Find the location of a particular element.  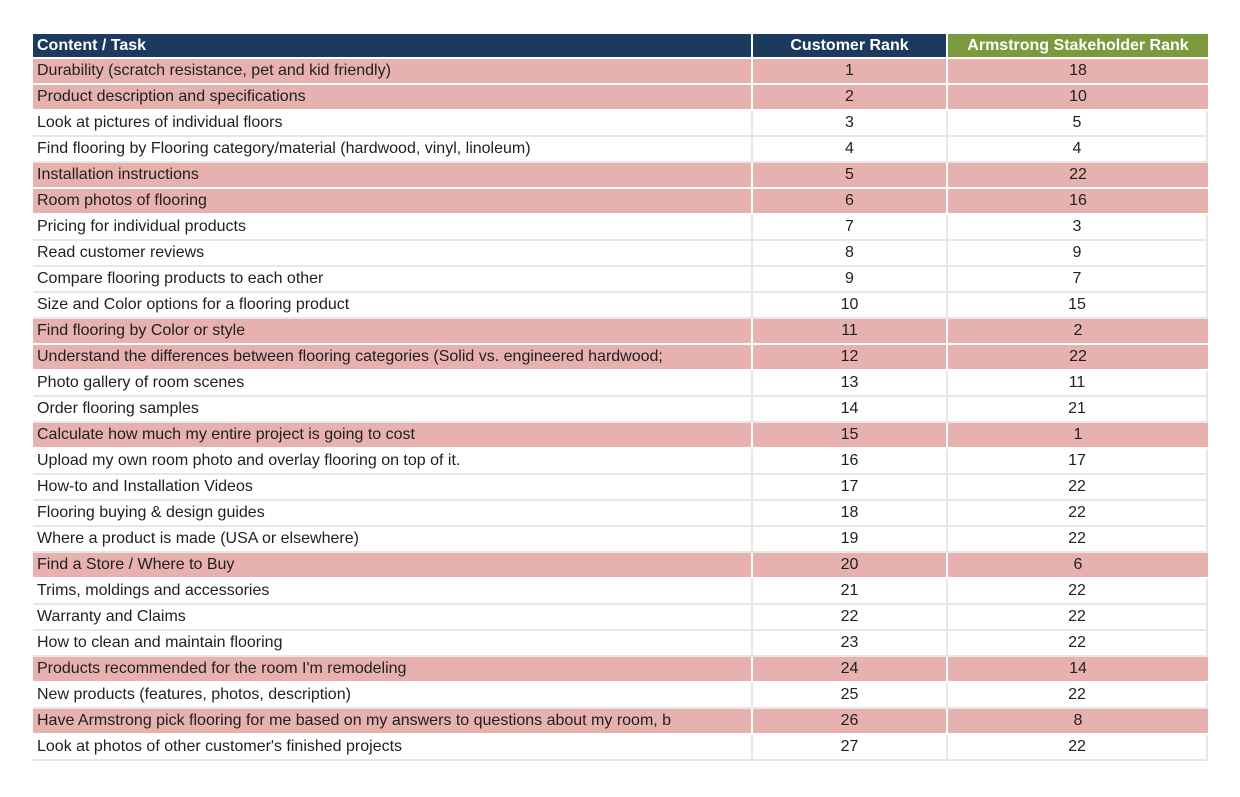

stakeholder-rank-cell: 7 is located at coordinates (1078, 280).